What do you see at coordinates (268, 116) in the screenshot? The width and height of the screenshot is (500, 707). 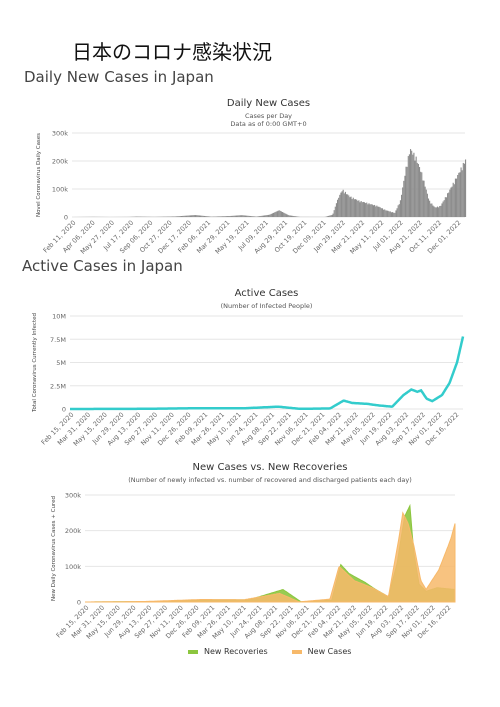 I see `daily-subtitle: Cases per Day` at bounding box center [268, 116].